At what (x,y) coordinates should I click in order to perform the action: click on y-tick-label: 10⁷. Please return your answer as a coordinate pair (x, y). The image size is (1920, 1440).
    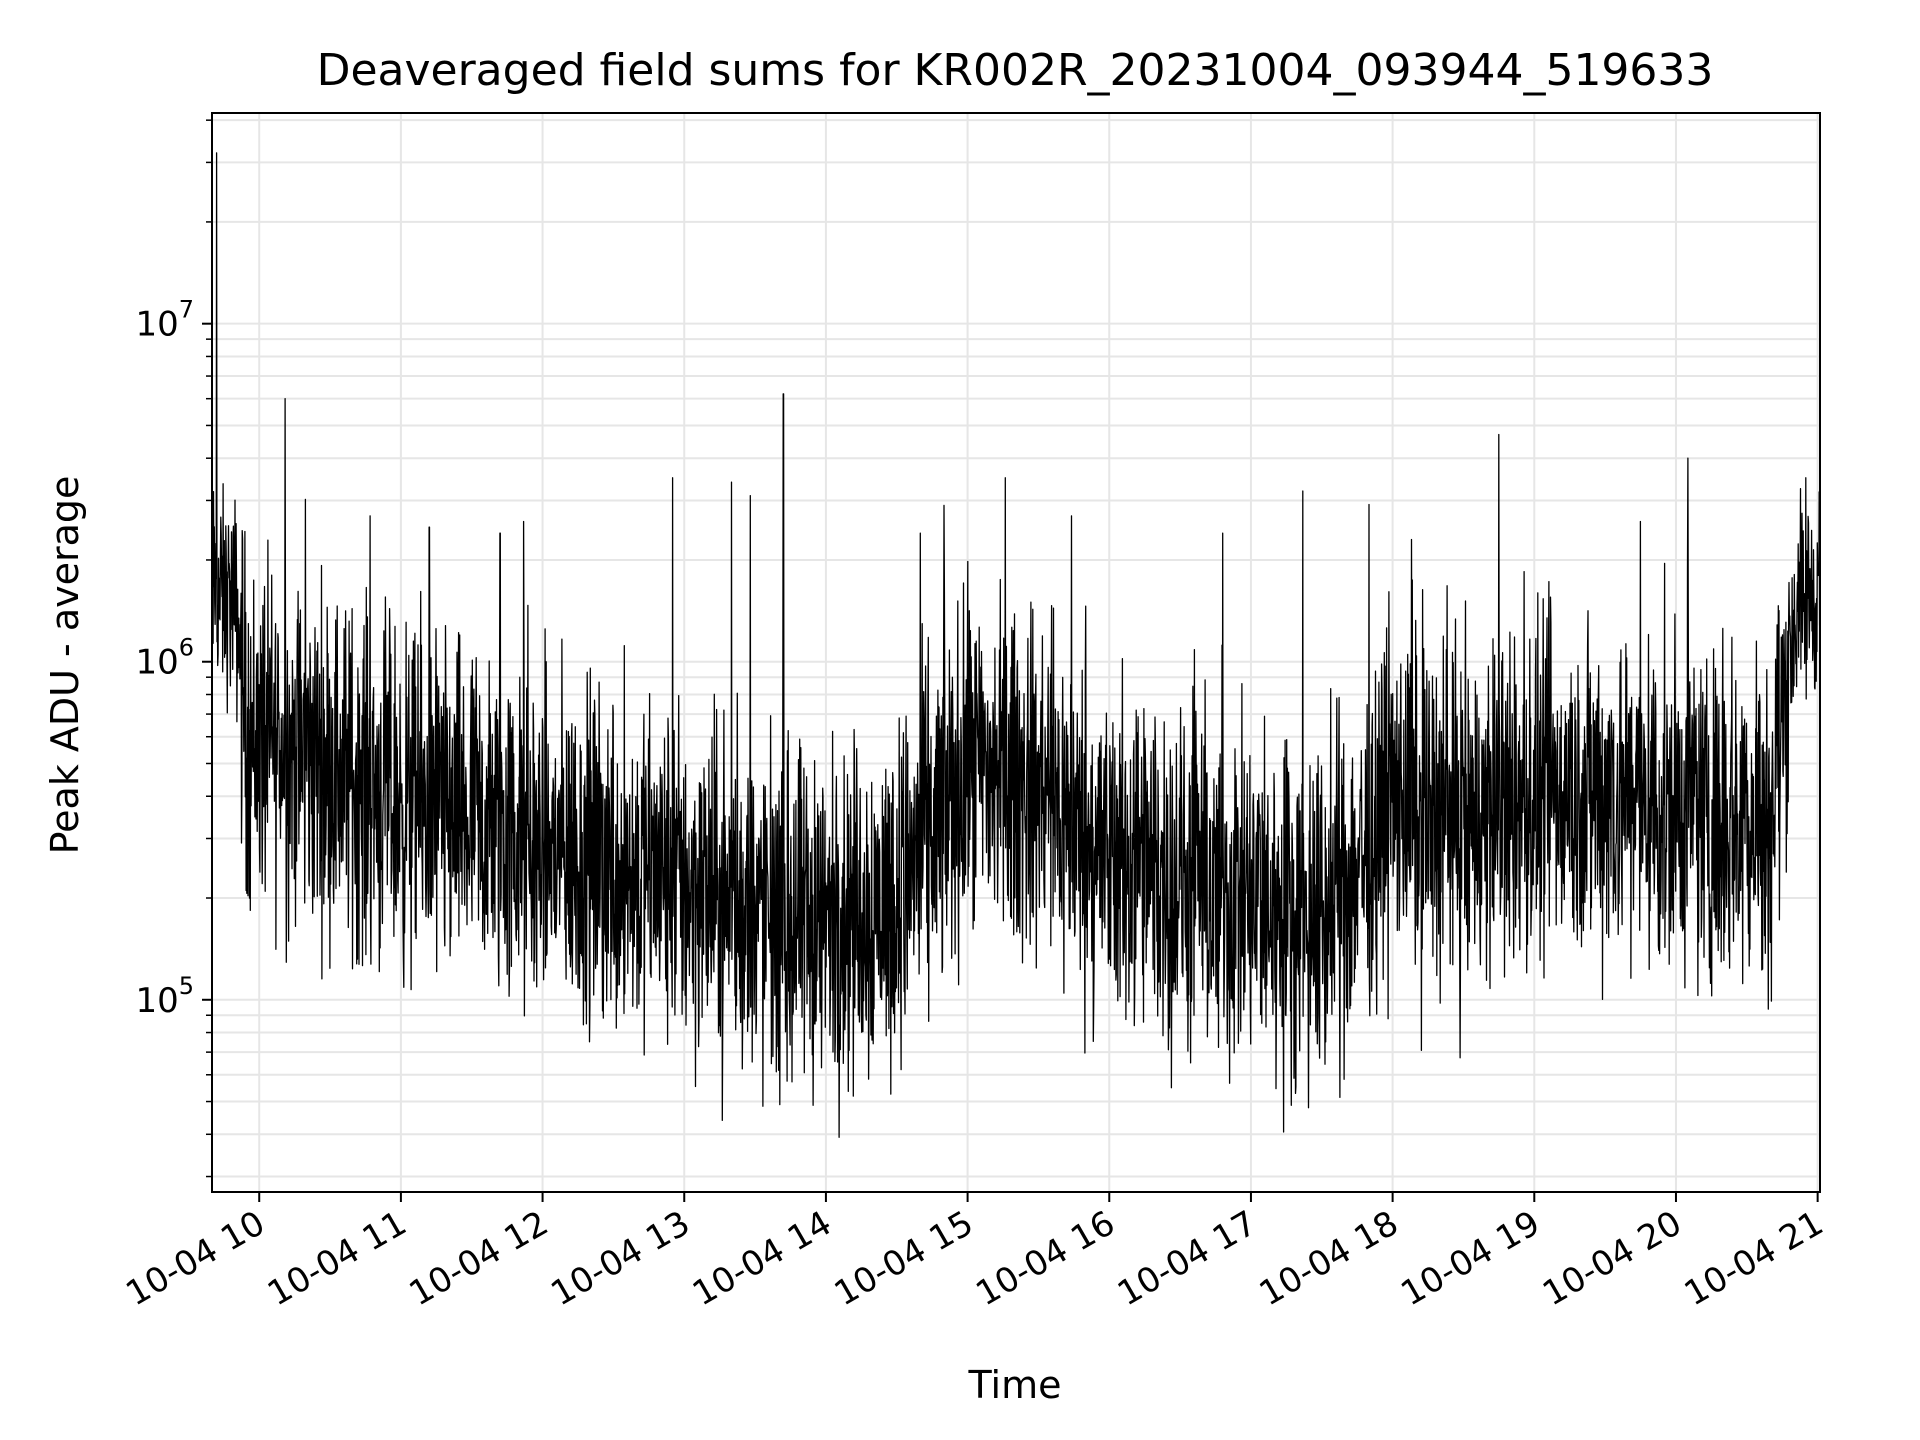
    Looking at the image, I should click on (164, 320).